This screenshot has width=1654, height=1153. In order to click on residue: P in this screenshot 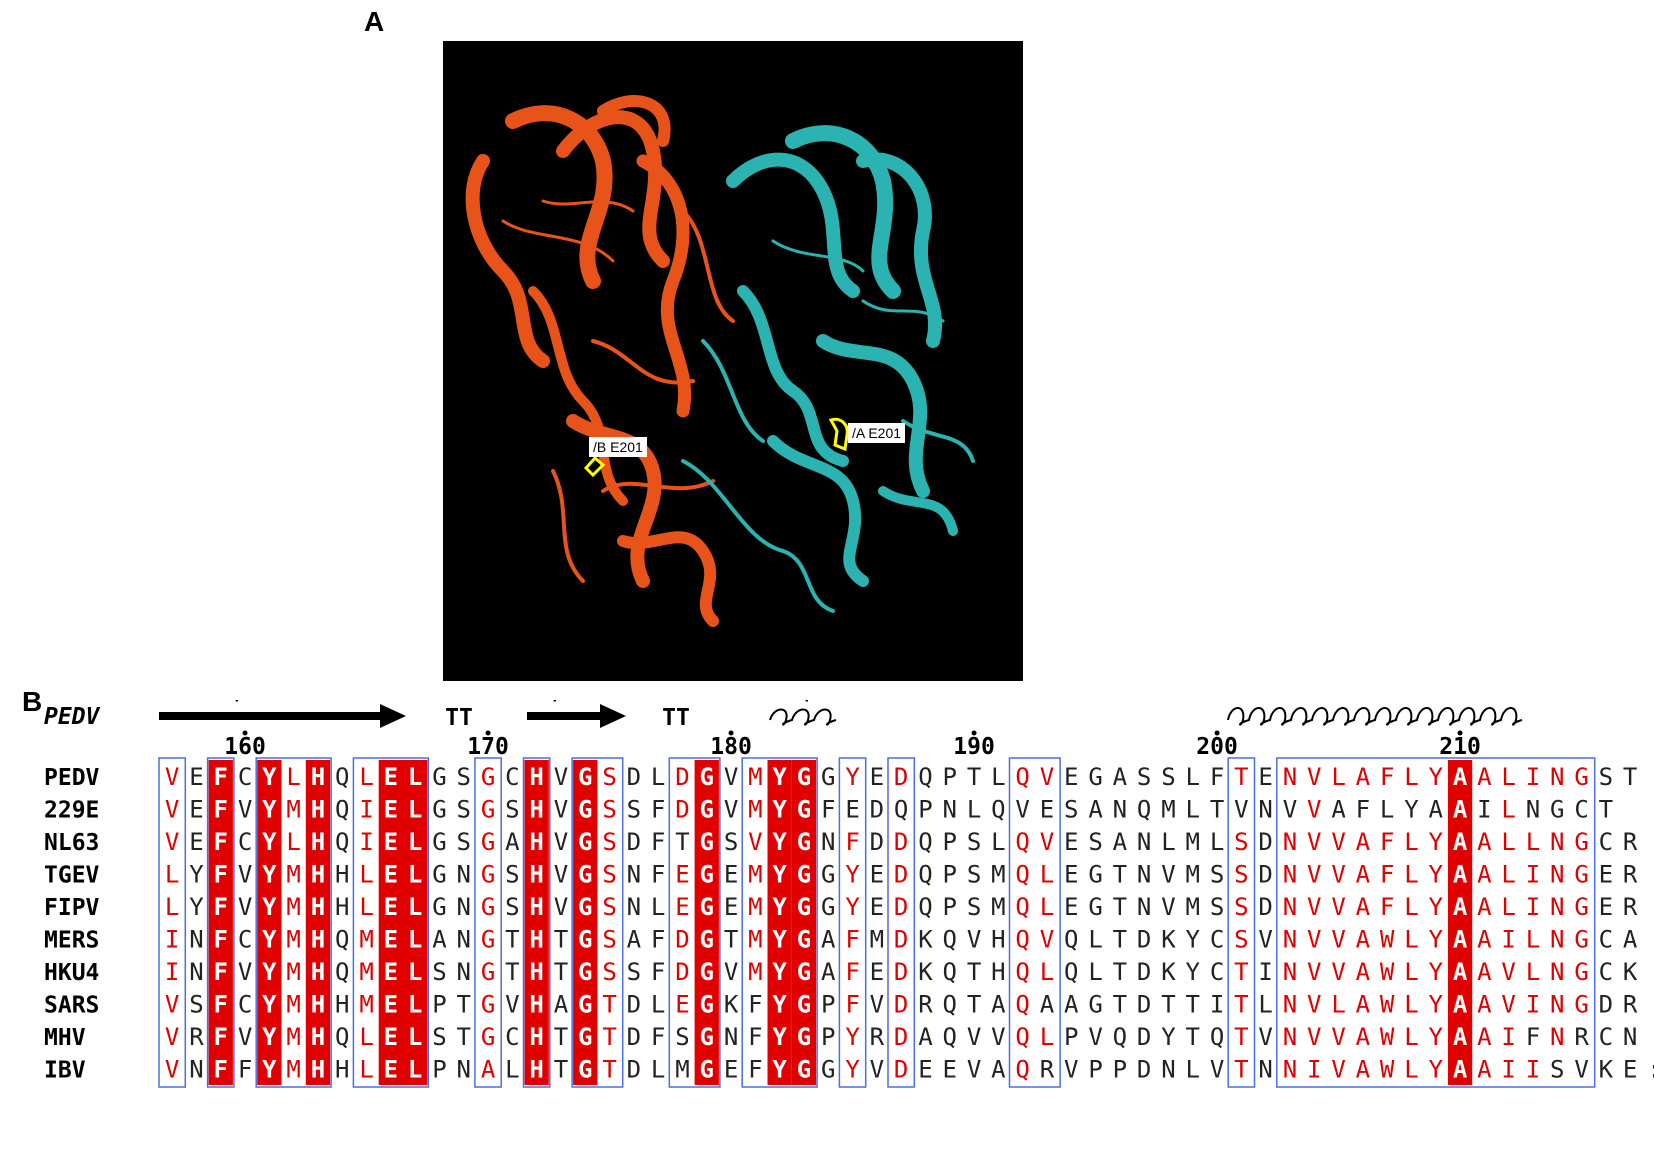, I will do `click(1120, 1070)`.